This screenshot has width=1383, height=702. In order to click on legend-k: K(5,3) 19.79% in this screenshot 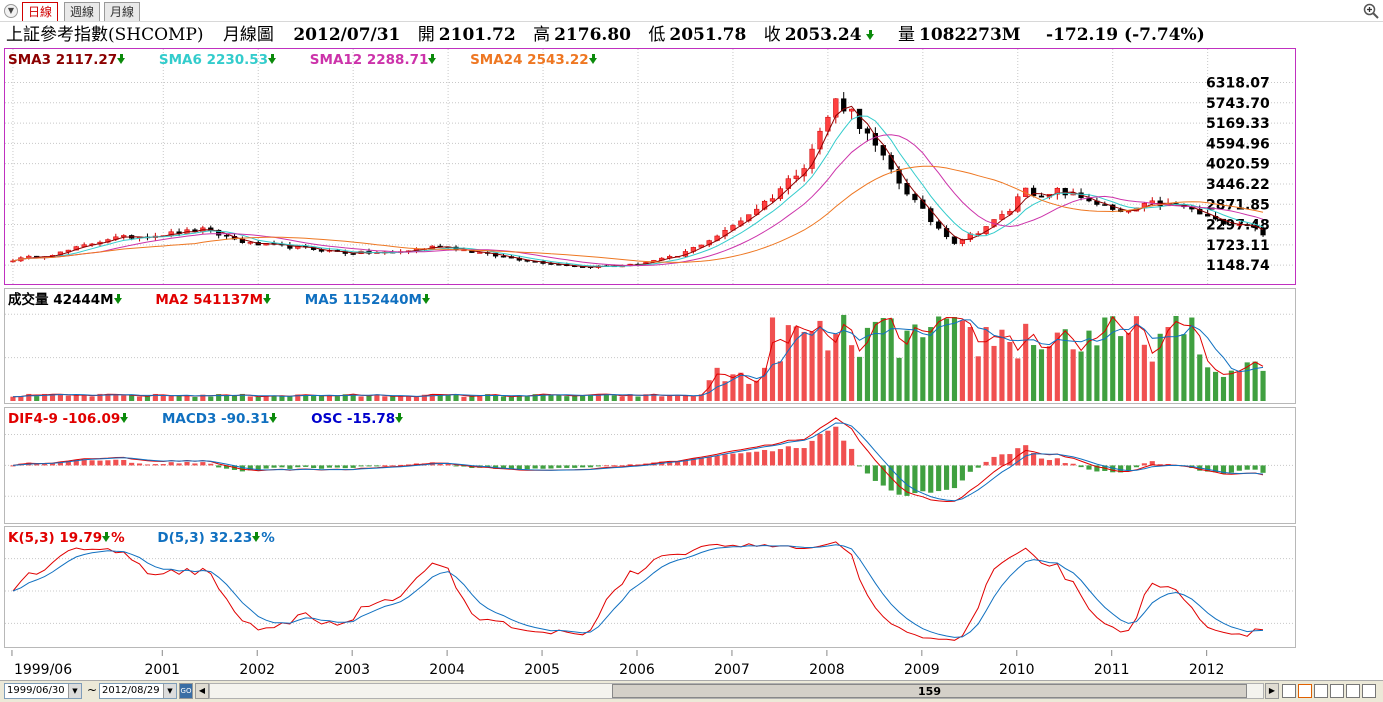, I will do `click(66, 538)`.